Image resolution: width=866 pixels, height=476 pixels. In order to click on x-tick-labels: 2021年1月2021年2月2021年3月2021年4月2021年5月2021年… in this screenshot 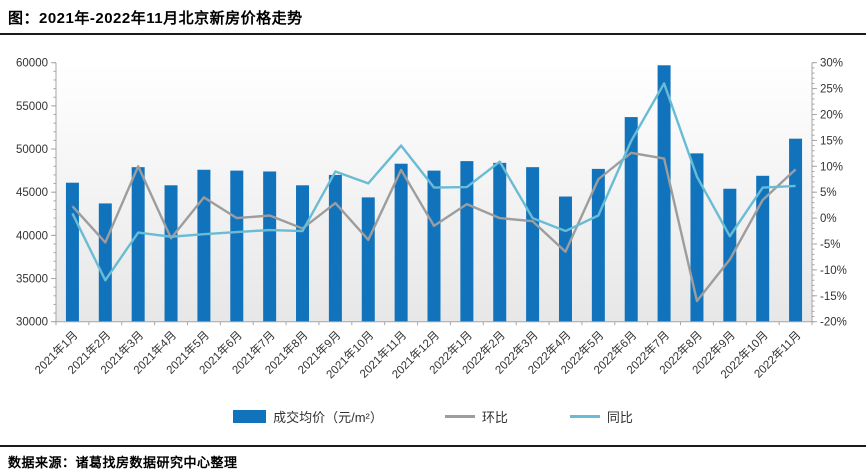, I will do `click(418, 354)`.